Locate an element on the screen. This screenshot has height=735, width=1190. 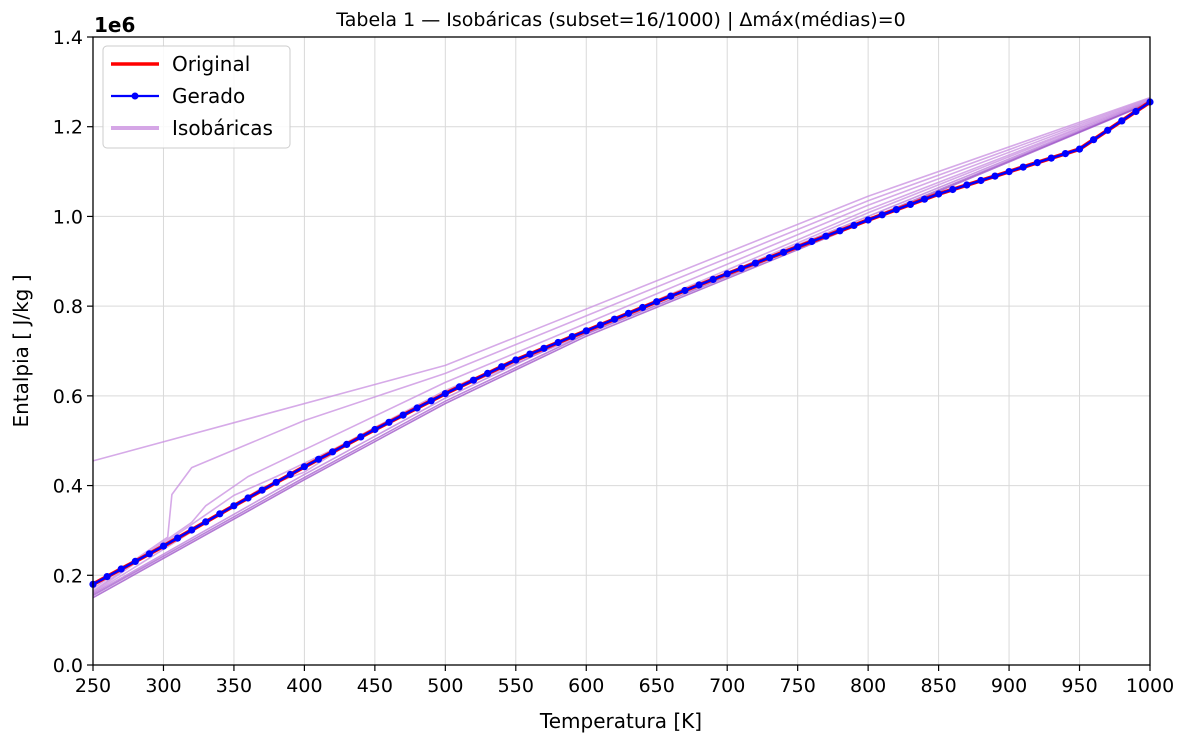
legend-label-isobaricas: Isobáricas is located at coordinates (222, 128).